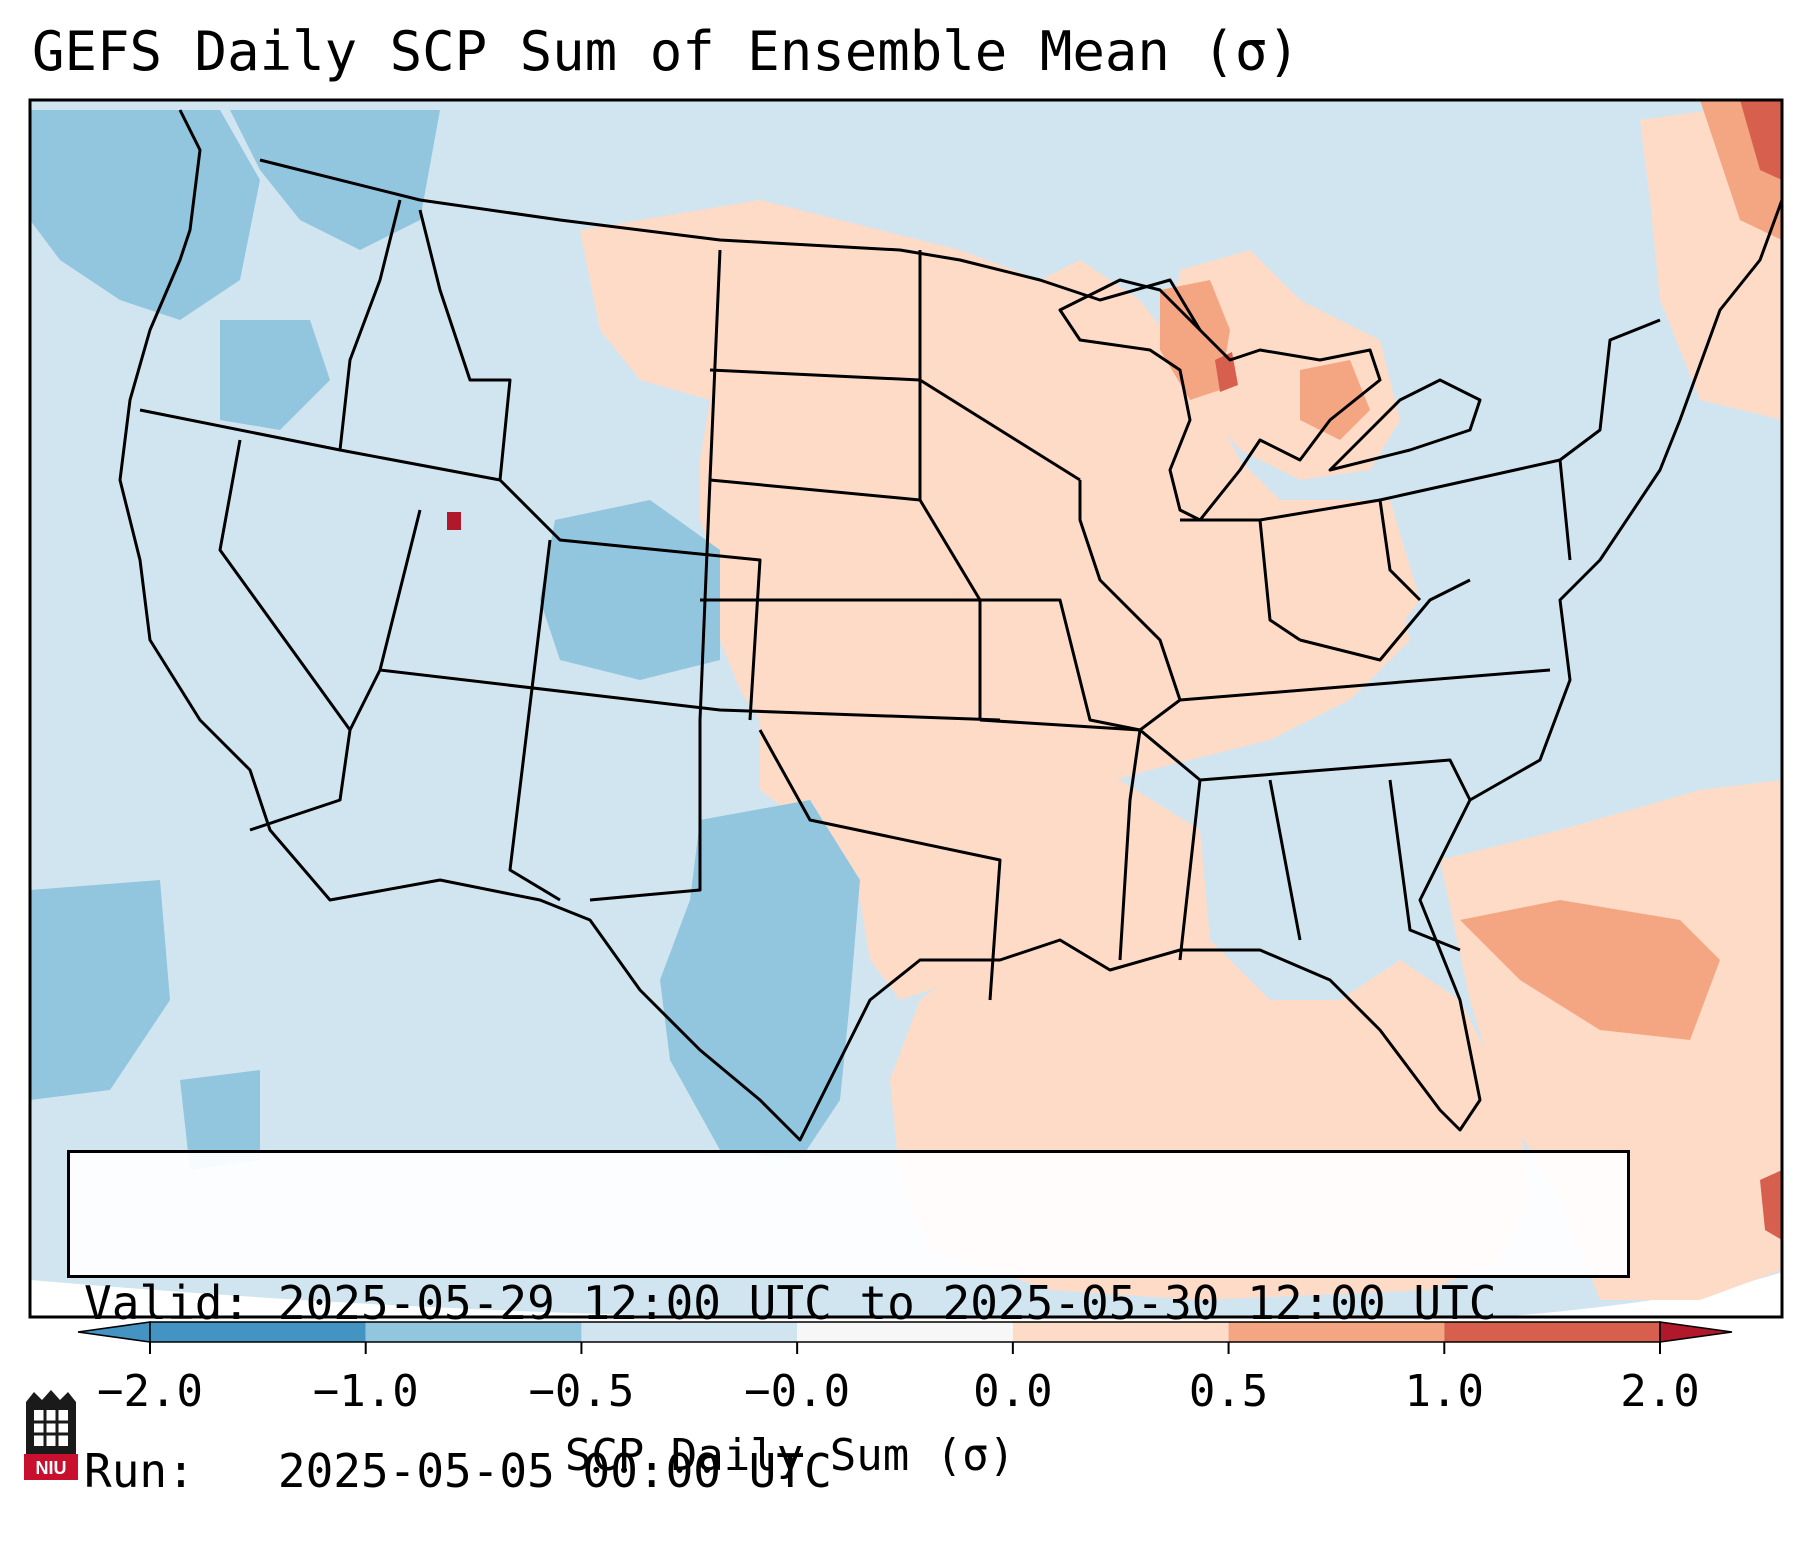 This screenshot has width=1803, height=1555. I want to click on logo-band, so click(51, 1467).